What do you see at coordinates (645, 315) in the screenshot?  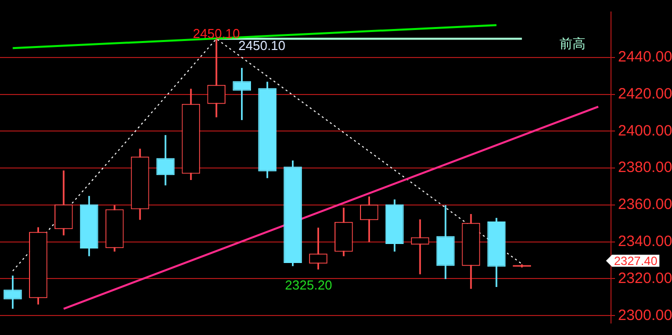 I see `y-tick-label: 2300.00` at bounding box center [645, 315].